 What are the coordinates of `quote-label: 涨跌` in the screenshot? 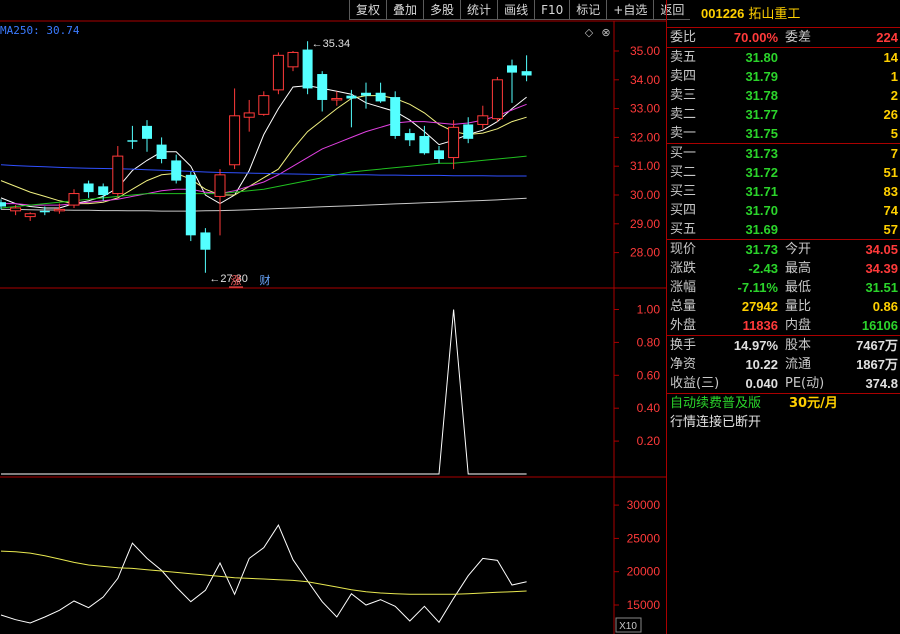 It's located at (683, 268).